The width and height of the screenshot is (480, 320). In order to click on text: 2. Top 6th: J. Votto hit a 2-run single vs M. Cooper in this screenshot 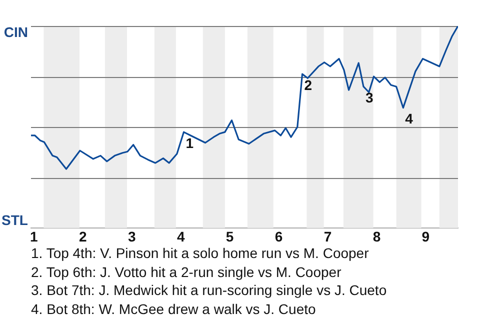, I will do `click(186, 271)`.